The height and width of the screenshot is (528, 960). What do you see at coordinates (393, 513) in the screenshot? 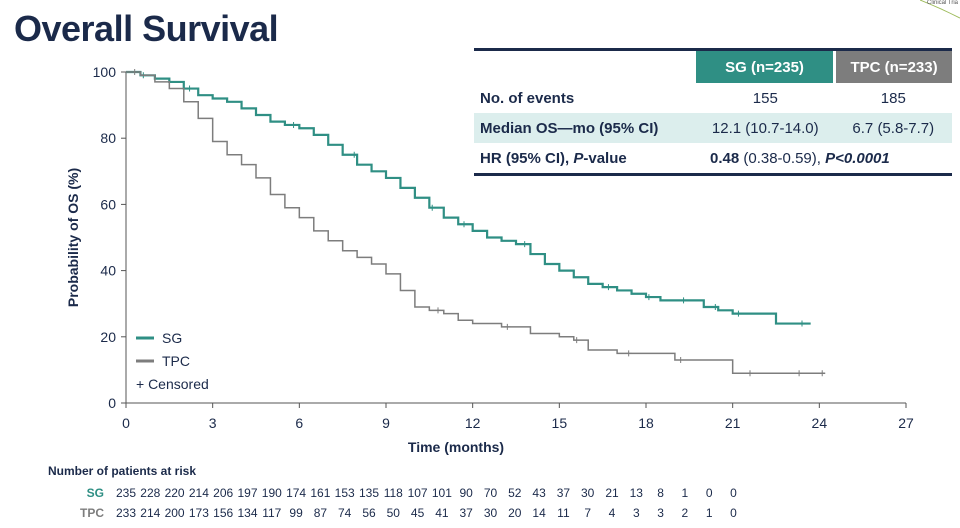
I see `risk-count: 50` at bounding box center [393, 513].